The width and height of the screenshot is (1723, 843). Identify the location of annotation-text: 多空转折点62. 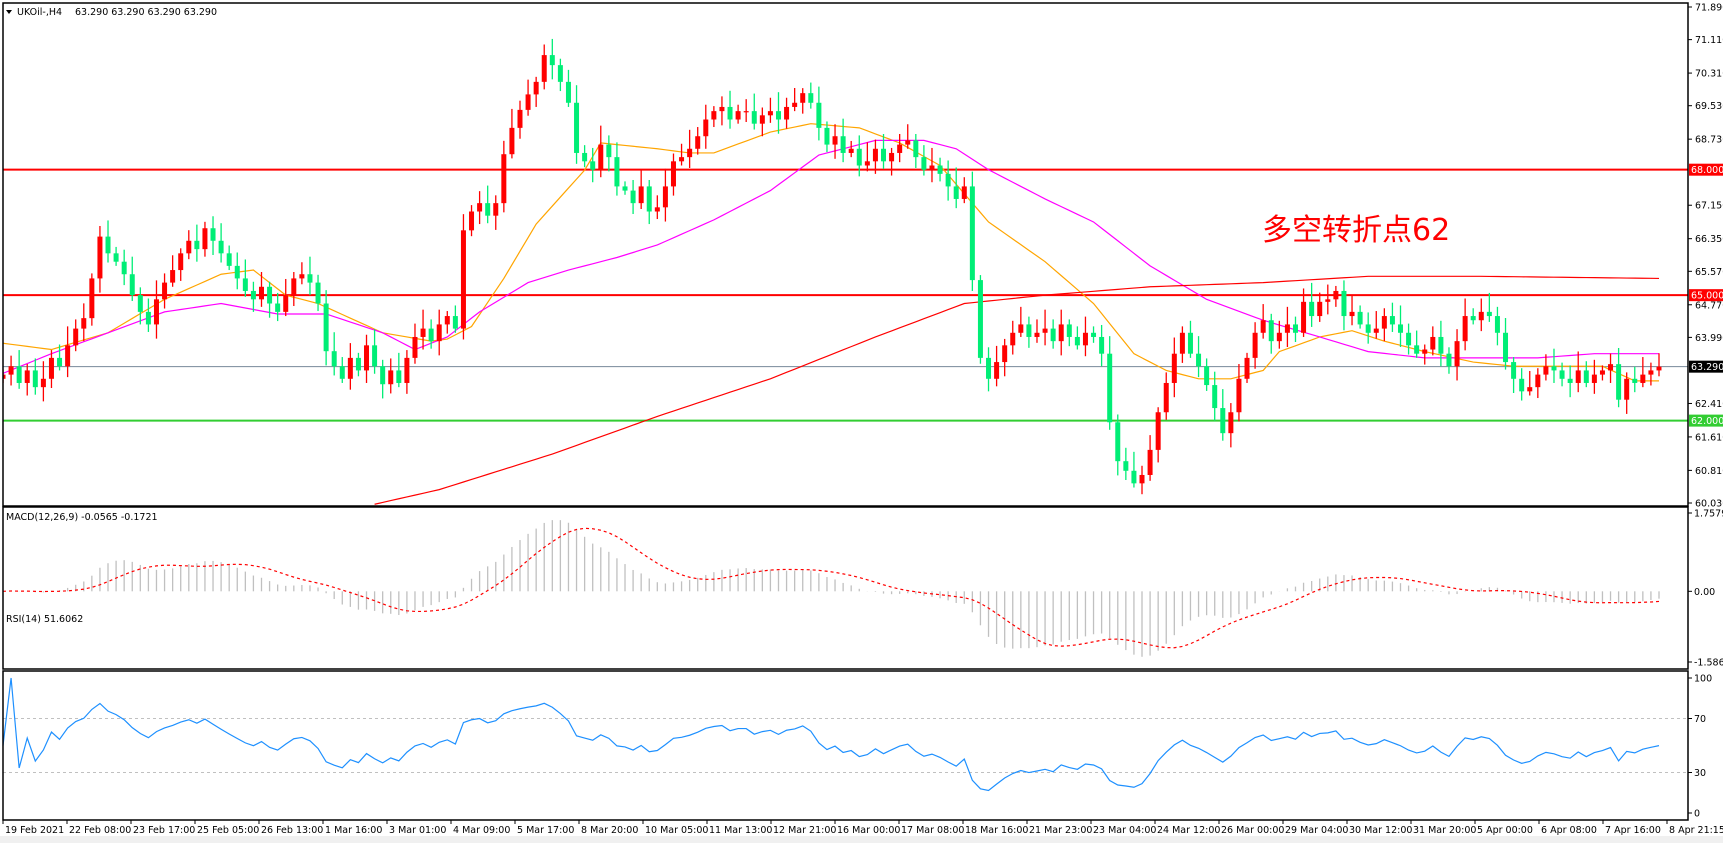
(1356, 230).